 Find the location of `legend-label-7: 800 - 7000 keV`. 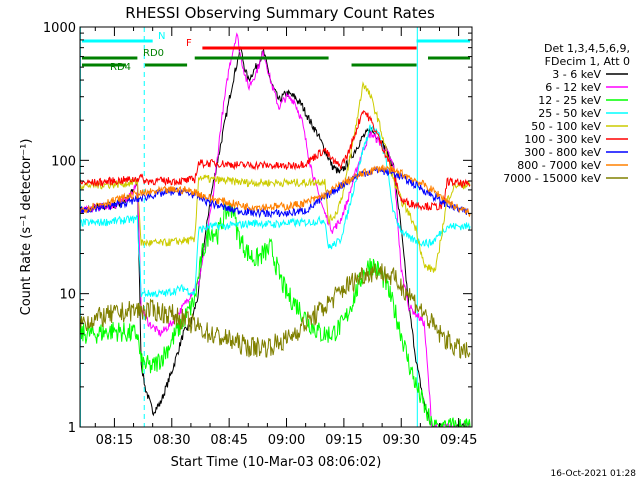

legend-label-7: 800 - 7000 keV is located at coordinates (559, 165).